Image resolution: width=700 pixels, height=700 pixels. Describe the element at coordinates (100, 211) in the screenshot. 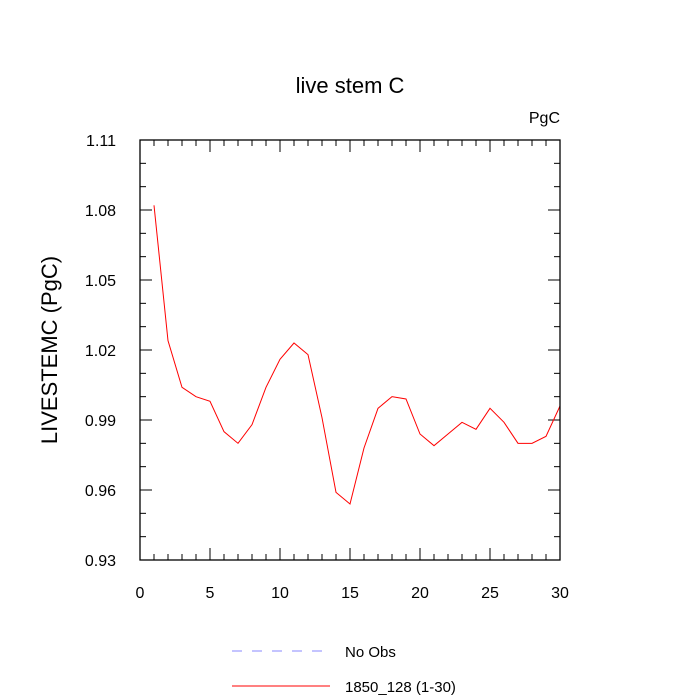

I see `y-tick-label: 1.08` at that location.